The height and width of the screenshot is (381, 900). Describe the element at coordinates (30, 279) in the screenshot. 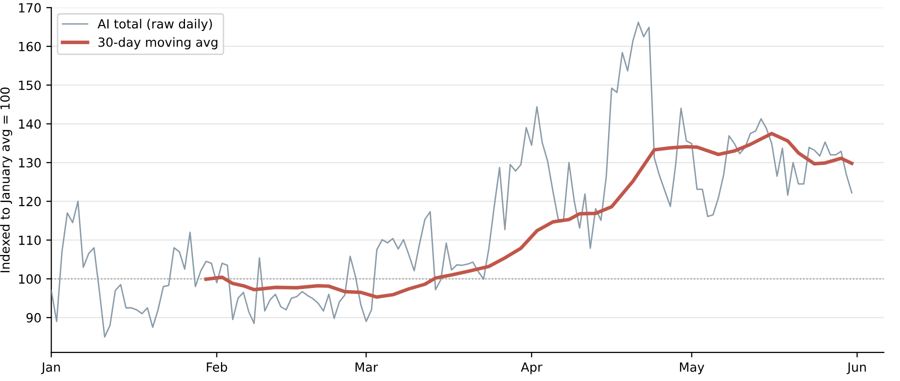

I see `y-tick-label: 100` at that location.